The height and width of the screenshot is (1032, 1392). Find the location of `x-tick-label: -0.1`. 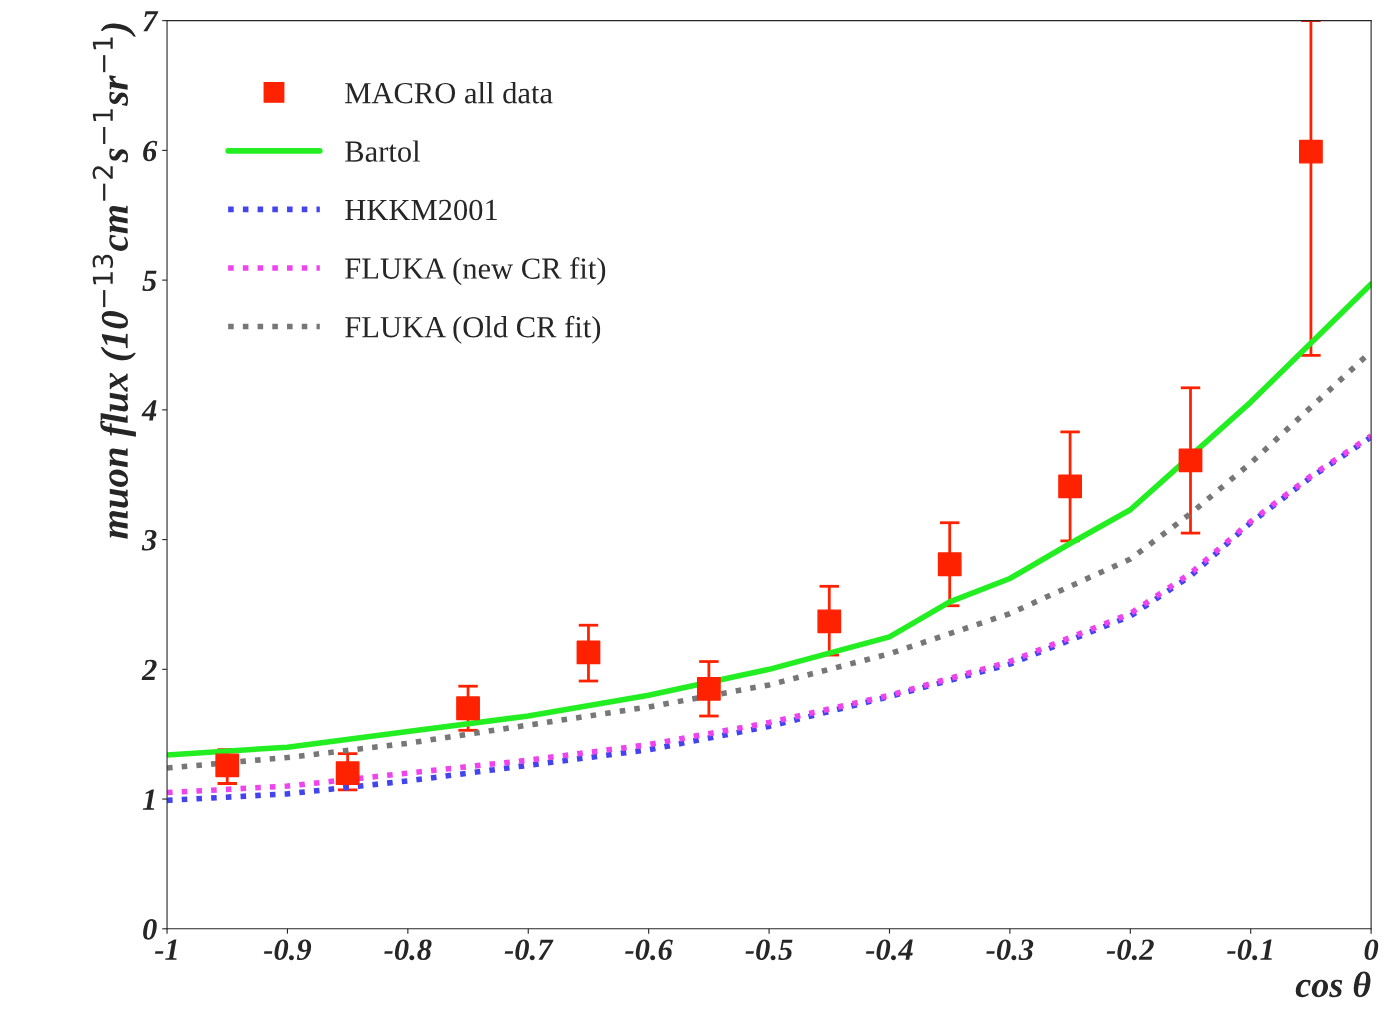

x-tick-label: -0.1 is located at coordinates (1249, 950).